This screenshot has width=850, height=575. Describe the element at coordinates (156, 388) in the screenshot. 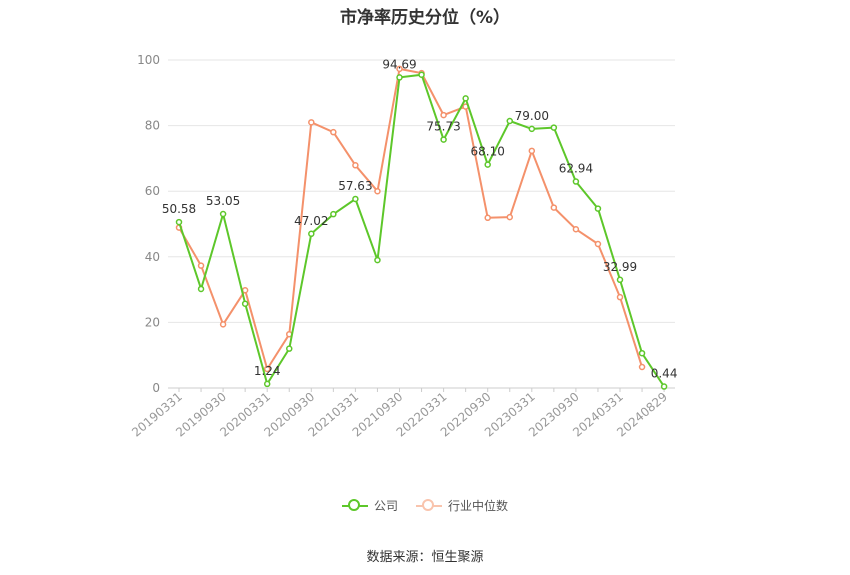

I see `y-tick-label: 0` at that location.